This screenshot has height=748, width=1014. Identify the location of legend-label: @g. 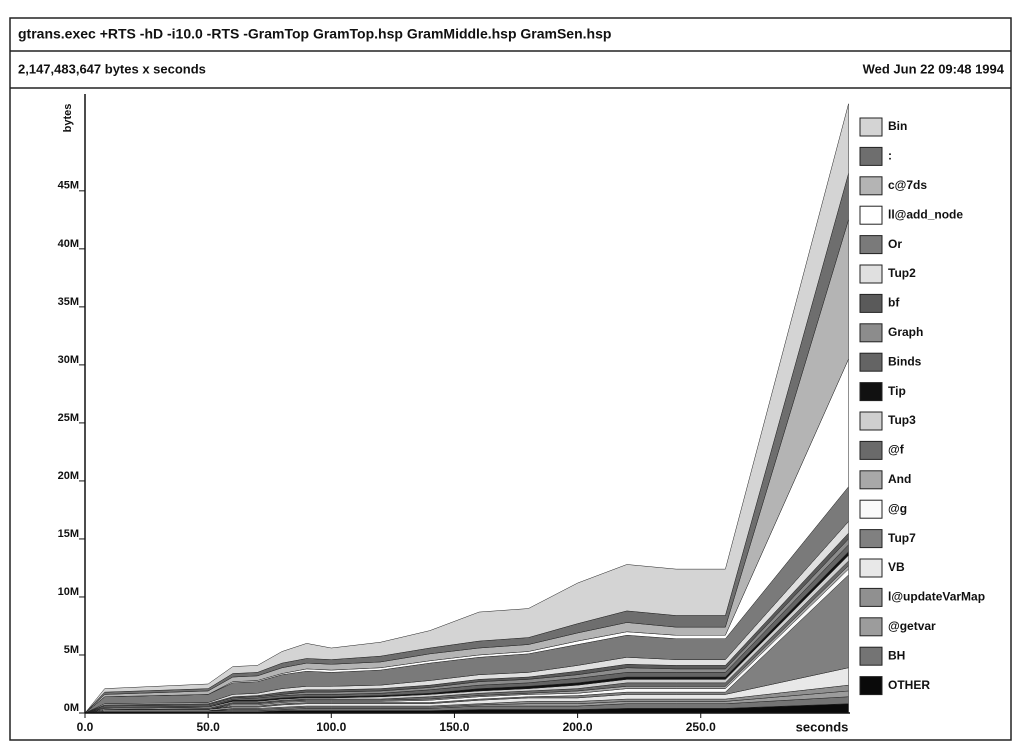
(897, 508).